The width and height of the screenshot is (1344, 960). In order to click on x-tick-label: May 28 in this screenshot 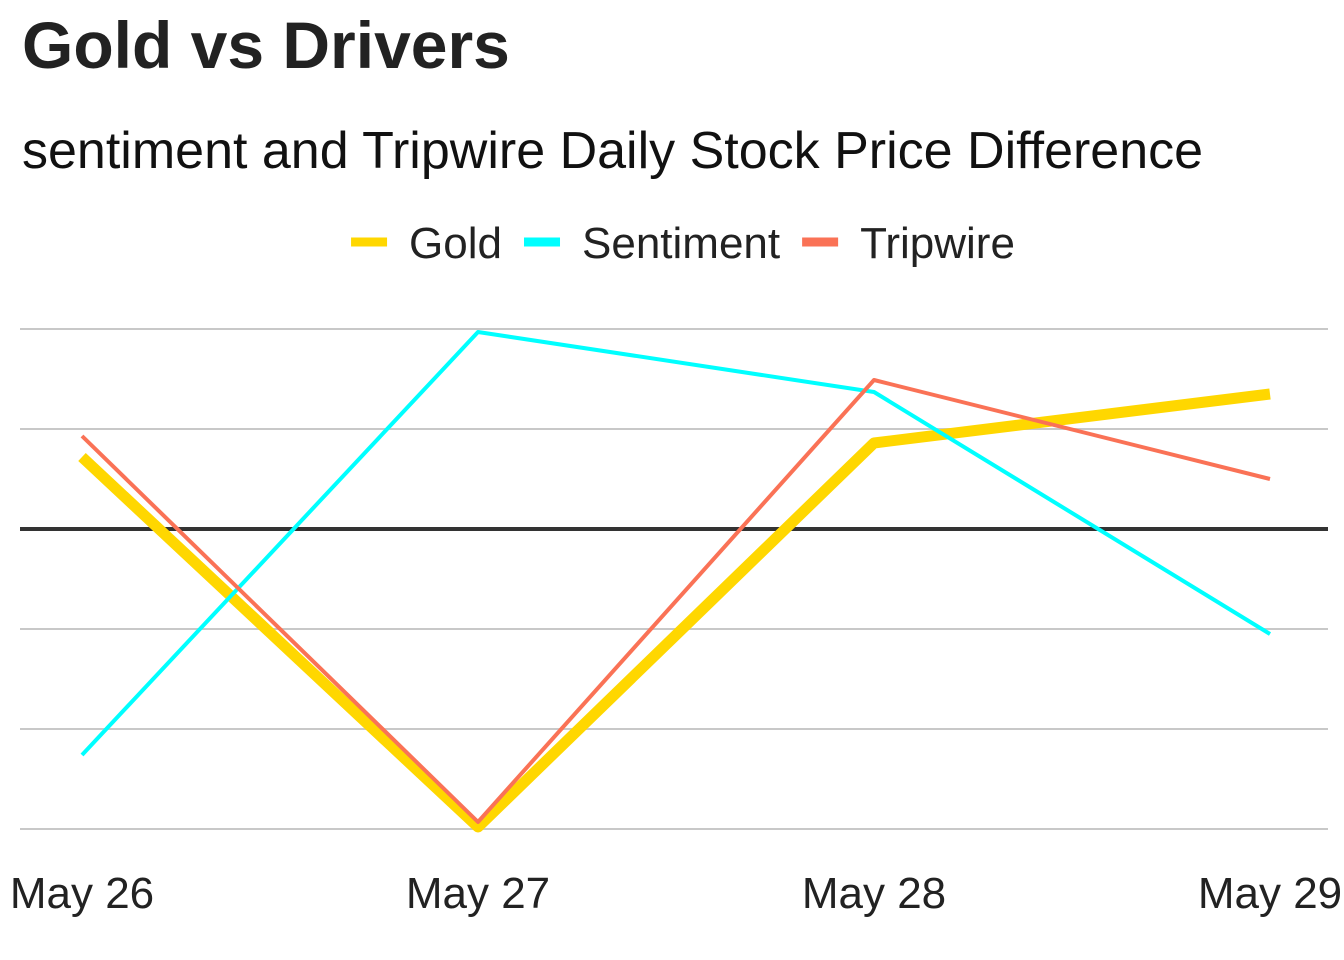, I will do `click(874, 893)`.